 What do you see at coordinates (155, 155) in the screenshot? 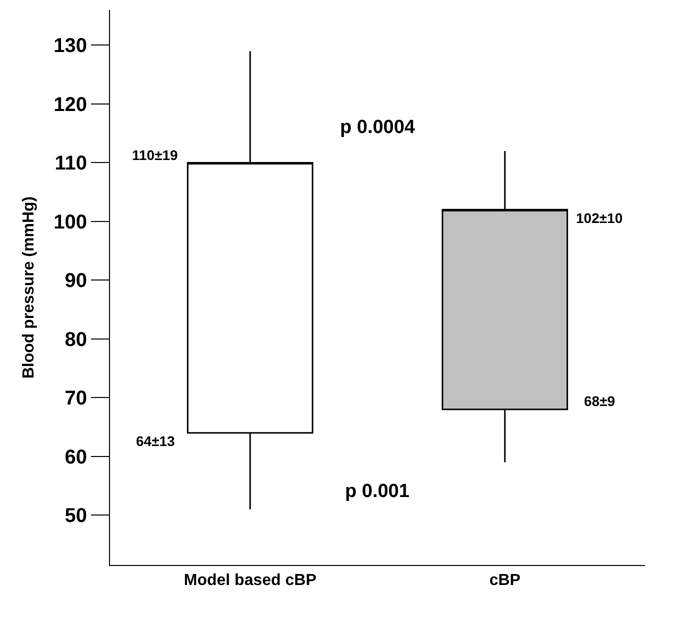
I see `annotation: 110±19` at bounding box center [155, 155].